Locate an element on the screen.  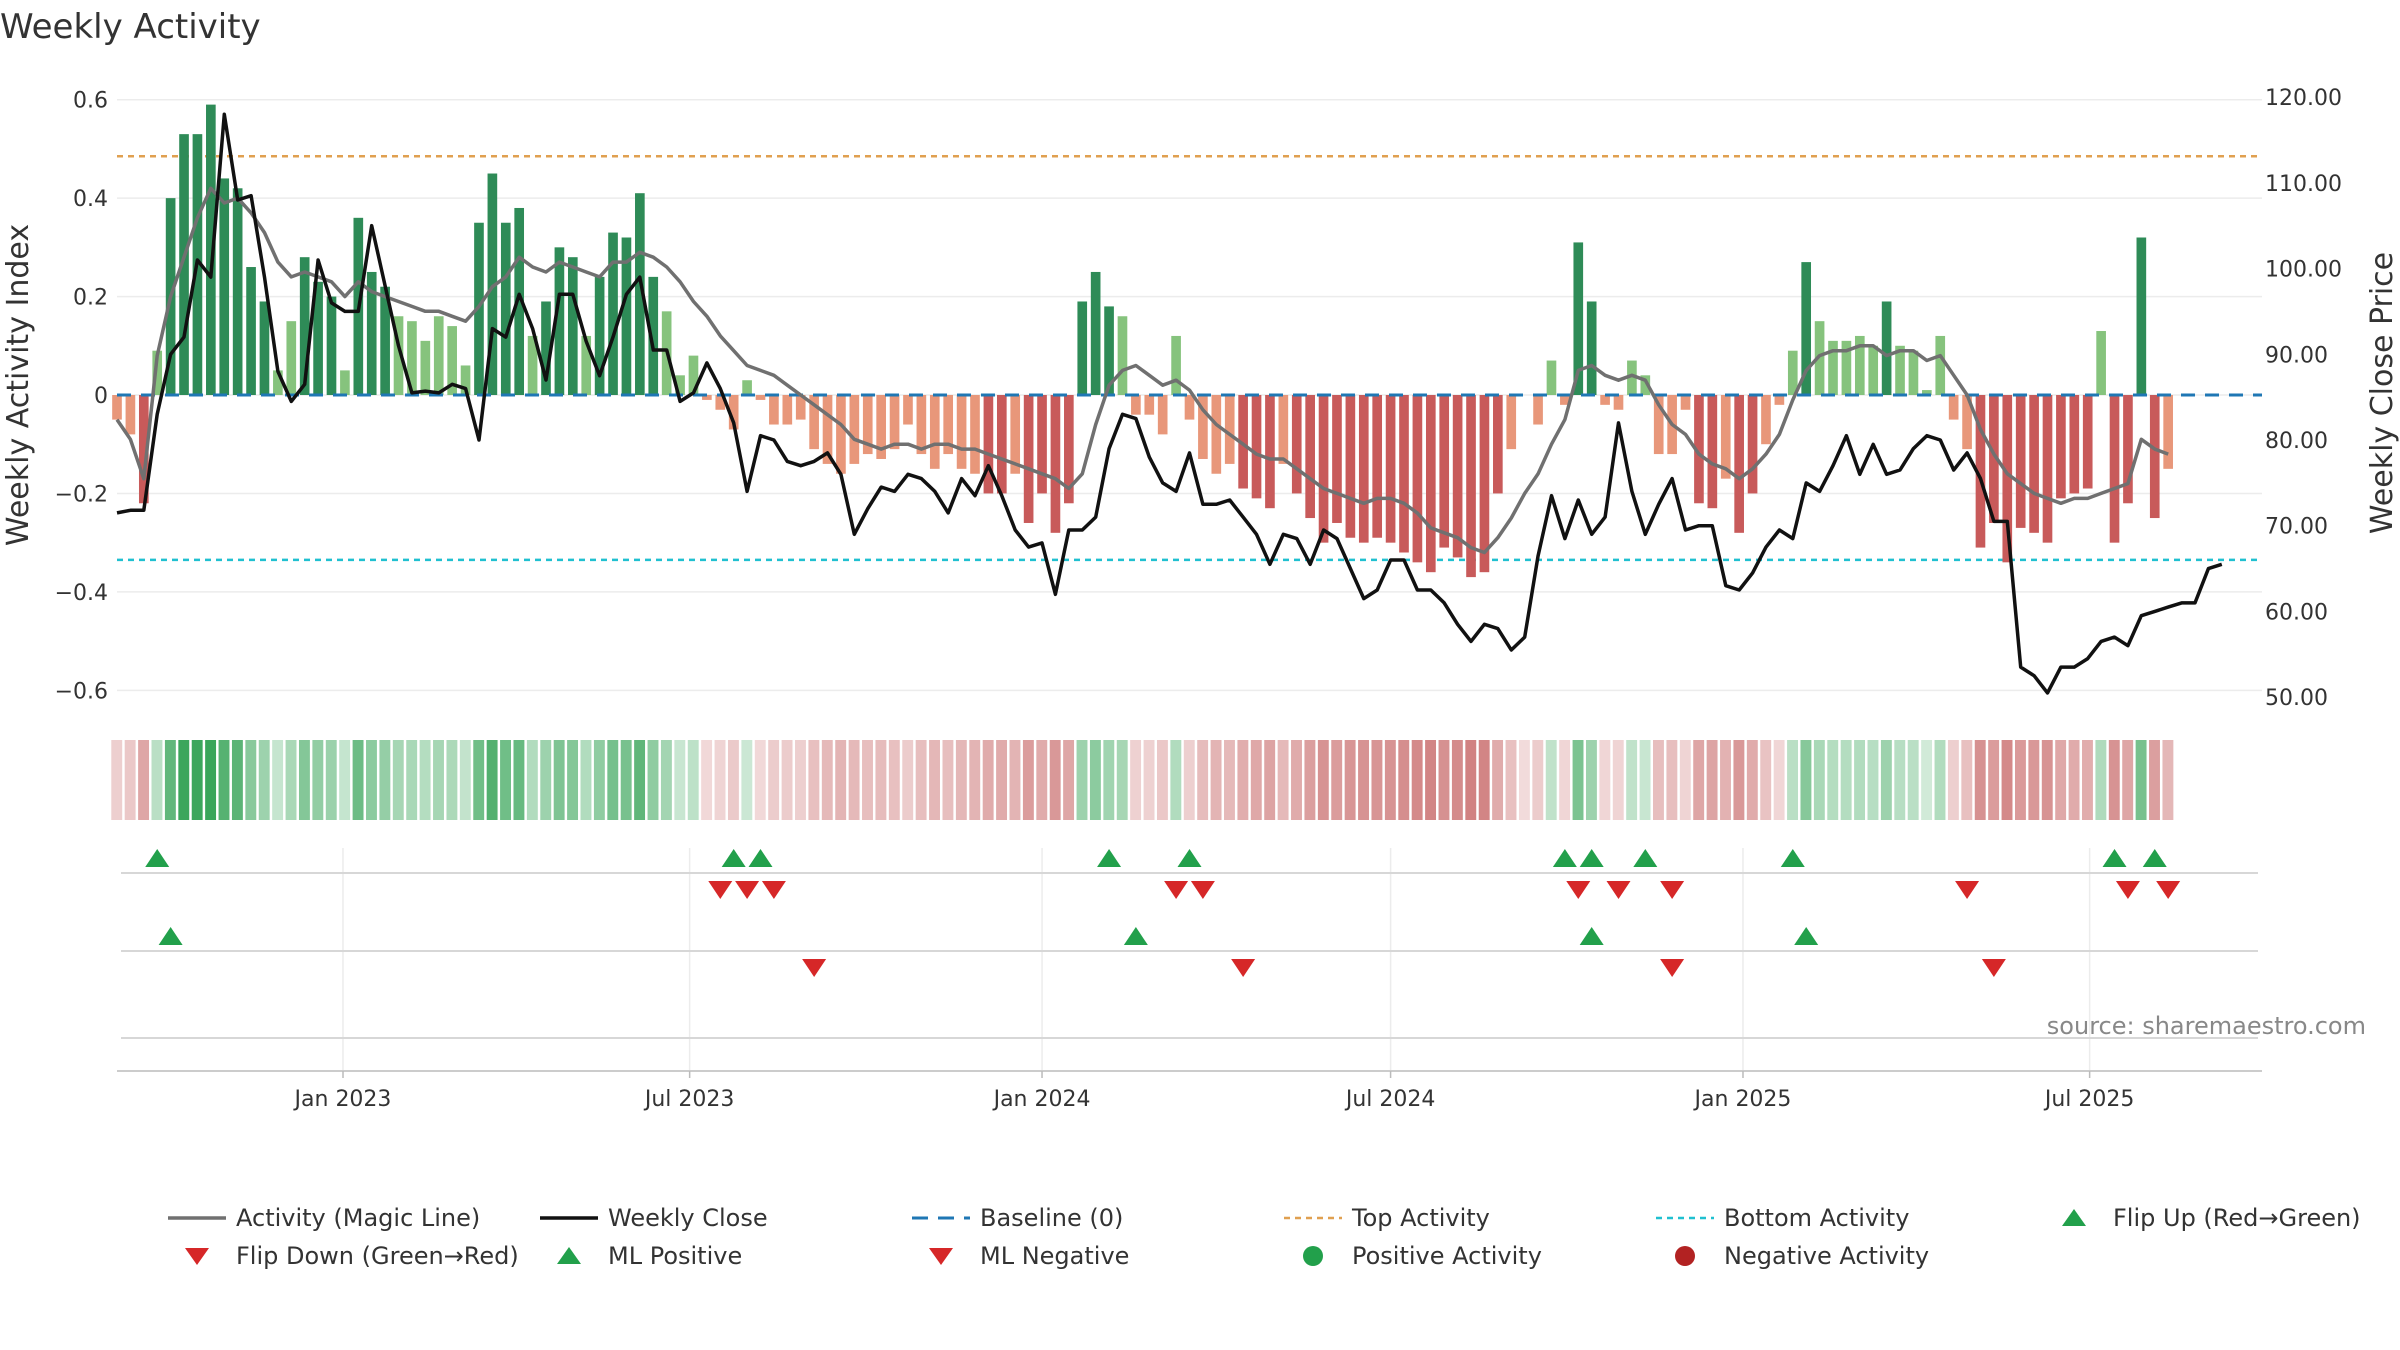
legend-top-activity-entry: Top Activity is located at coordinates (1387, 1218).